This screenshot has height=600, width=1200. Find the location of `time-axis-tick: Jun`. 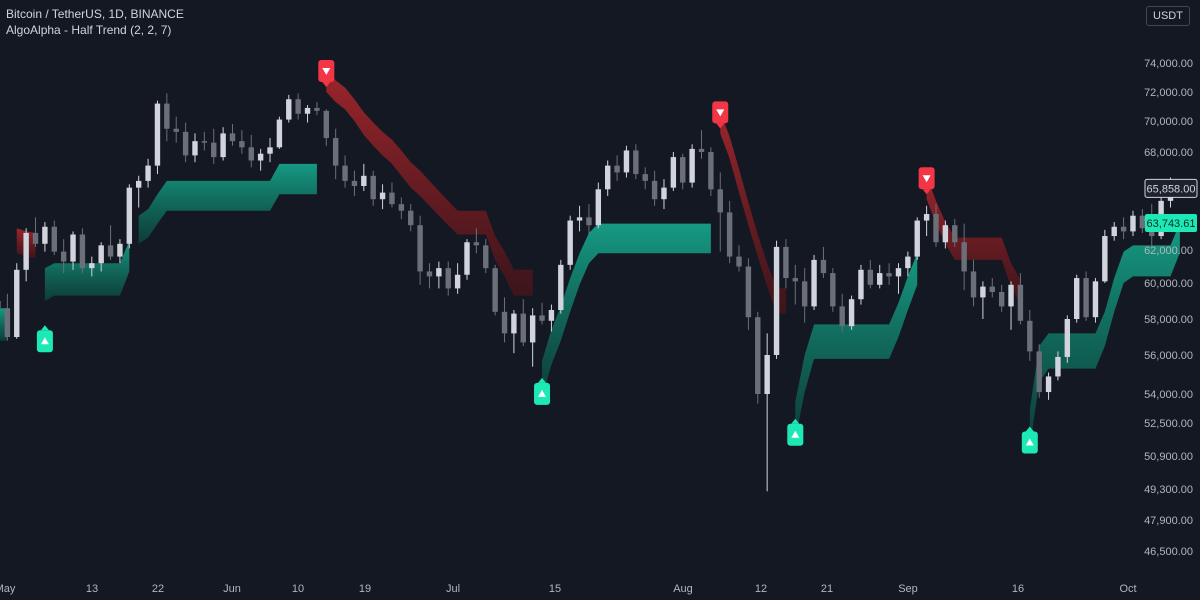

time-axis-tick: Jun is located at coordinates (232, 589).